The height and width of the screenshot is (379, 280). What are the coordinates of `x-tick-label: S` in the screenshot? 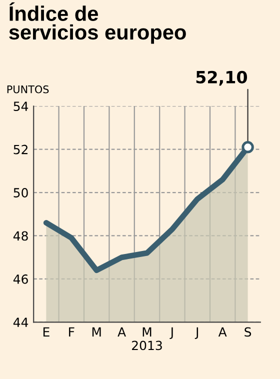 It's located at (248, 332).